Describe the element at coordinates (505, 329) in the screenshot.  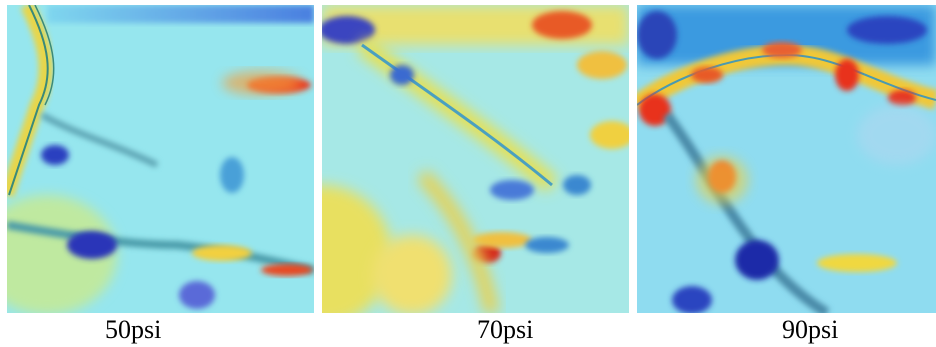
I see `caption-70psi: 70psi` at that location.